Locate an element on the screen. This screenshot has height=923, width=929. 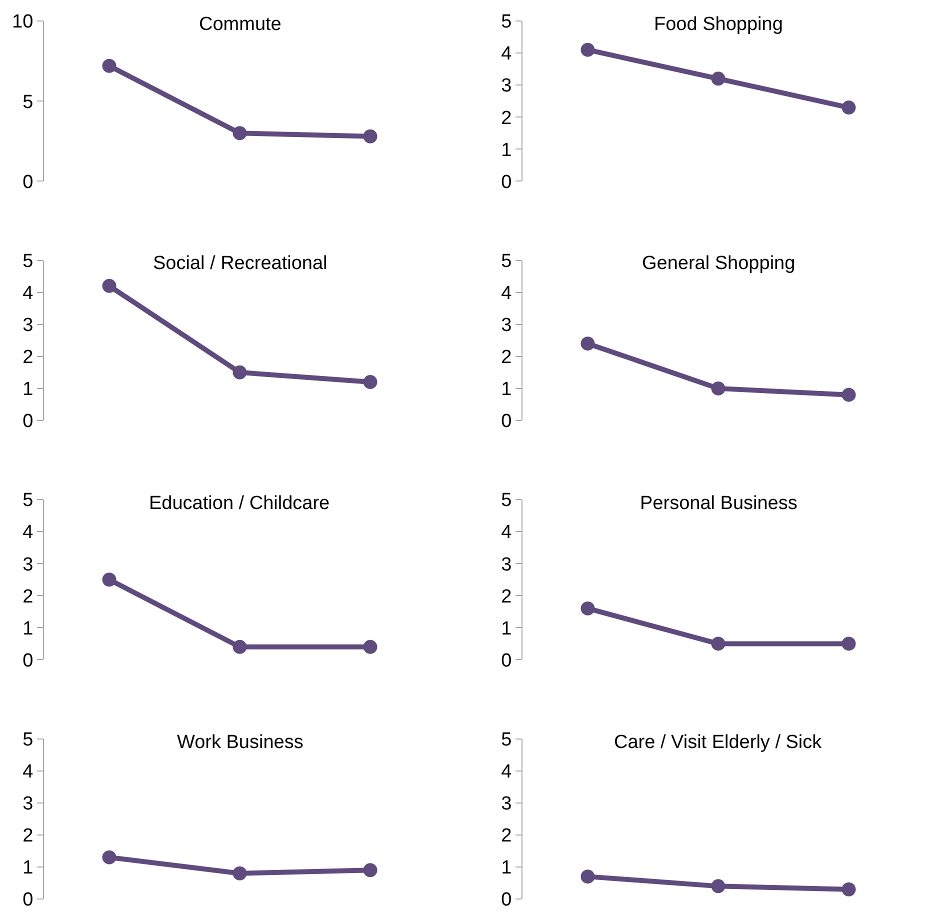
chart-title: Work Business is located at coordinates (240, 742).